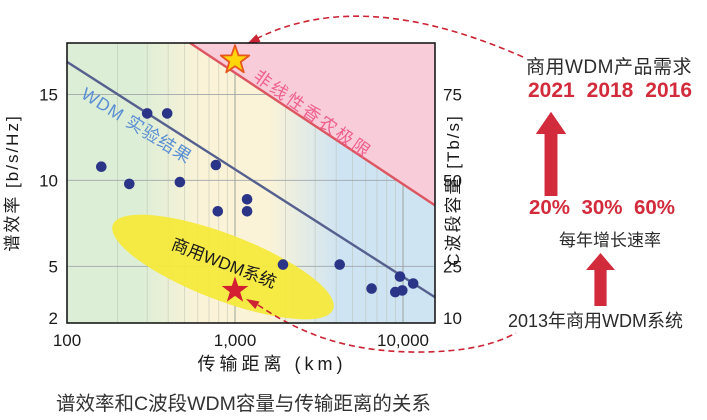 The height and width of the screenshot is (420, 707). What do you see at coordinates (452, 180) in the screenshot?
I see `svg-text: 50` at bounding box center [452, 180].